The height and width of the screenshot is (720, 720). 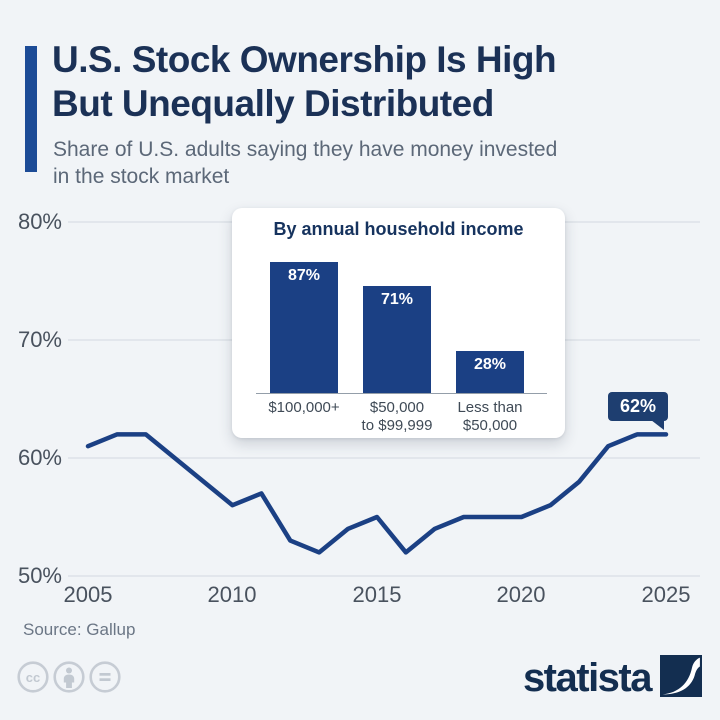 I want to click on bar-less-50k: 28%, so click(x=490, y=372).